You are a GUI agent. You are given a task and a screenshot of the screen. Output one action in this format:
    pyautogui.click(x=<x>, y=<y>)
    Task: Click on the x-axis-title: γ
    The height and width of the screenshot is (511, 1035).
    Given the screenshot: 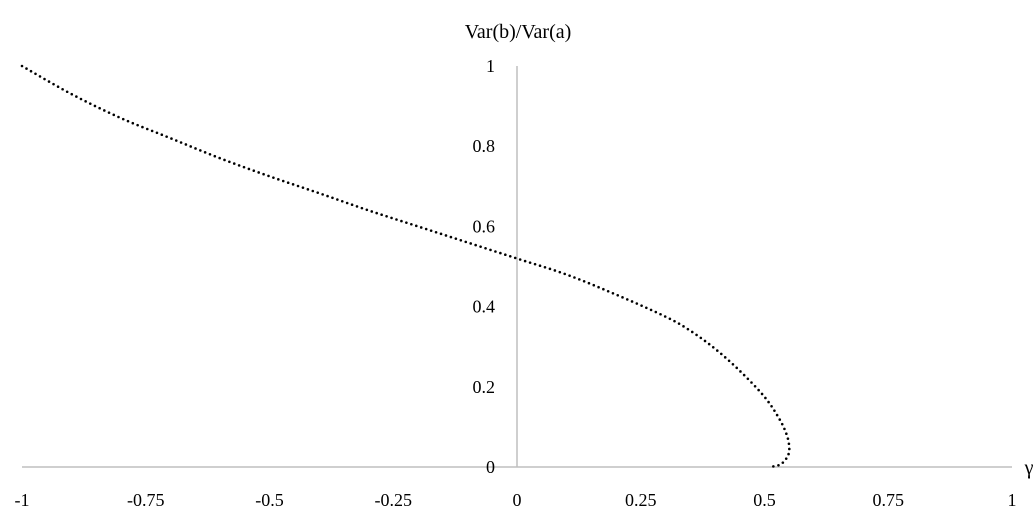 What is the action you would take?
    pyautogui.click(x=1029, y=468)
    